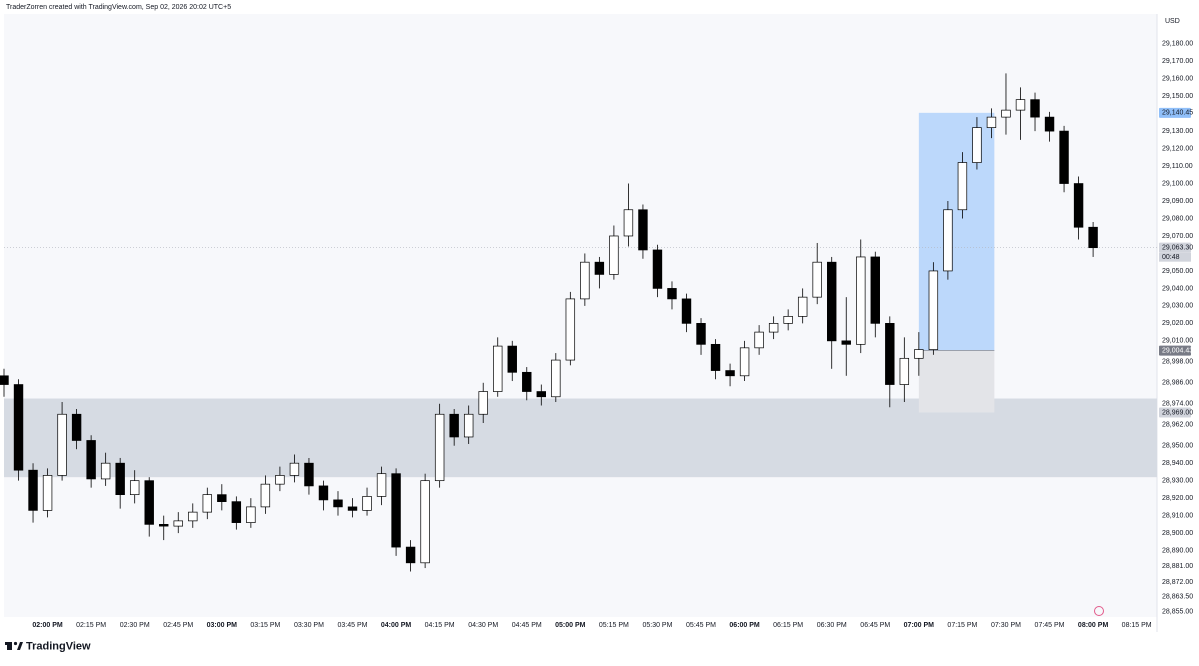 This screenshot has height=666, width=1199. I want to click on y-tick-label: 28,855.00, so click(1177, 612).